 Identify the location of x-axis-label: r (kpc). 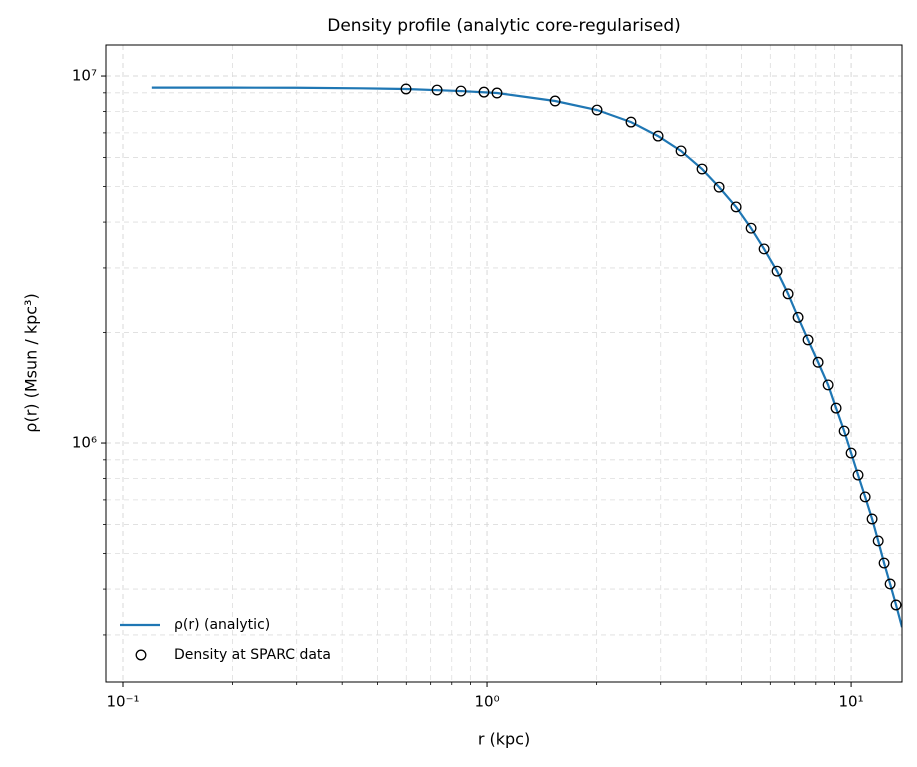
(504, 739).